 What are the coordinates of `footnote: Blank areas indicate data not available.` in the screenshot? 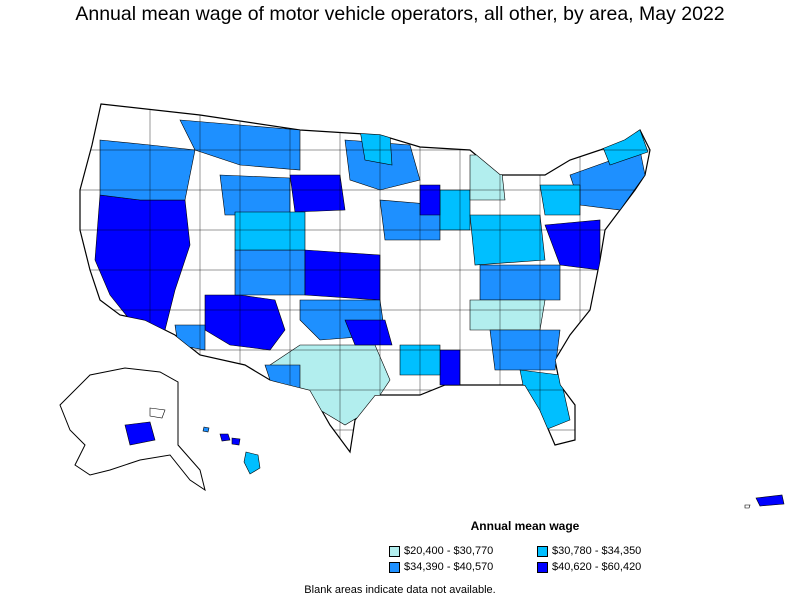 It's located at (400, 590).